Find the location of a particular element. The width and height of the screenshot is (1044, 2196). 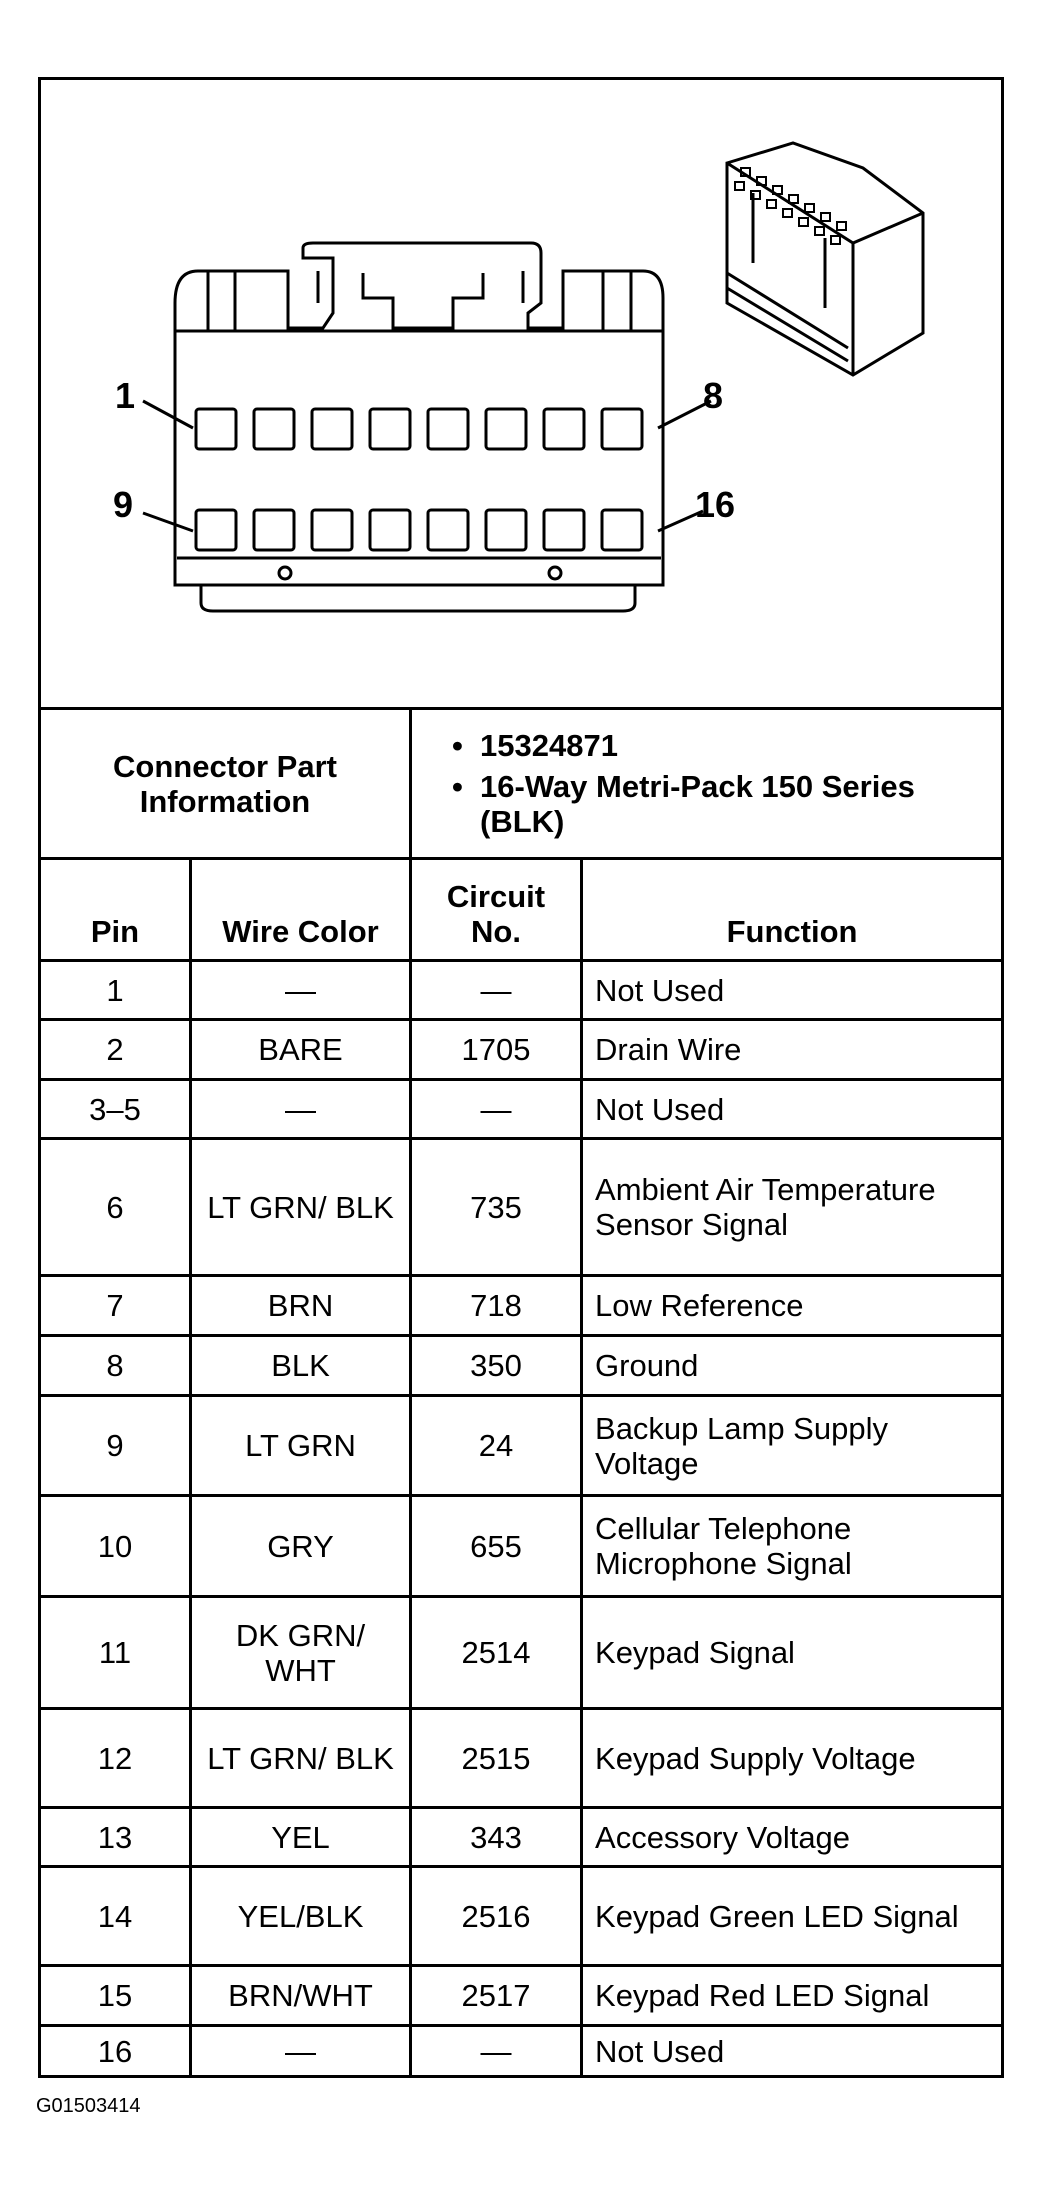

function-cell: Cellular Telephone Microphone Signal is located at coordinates (792, 1546).